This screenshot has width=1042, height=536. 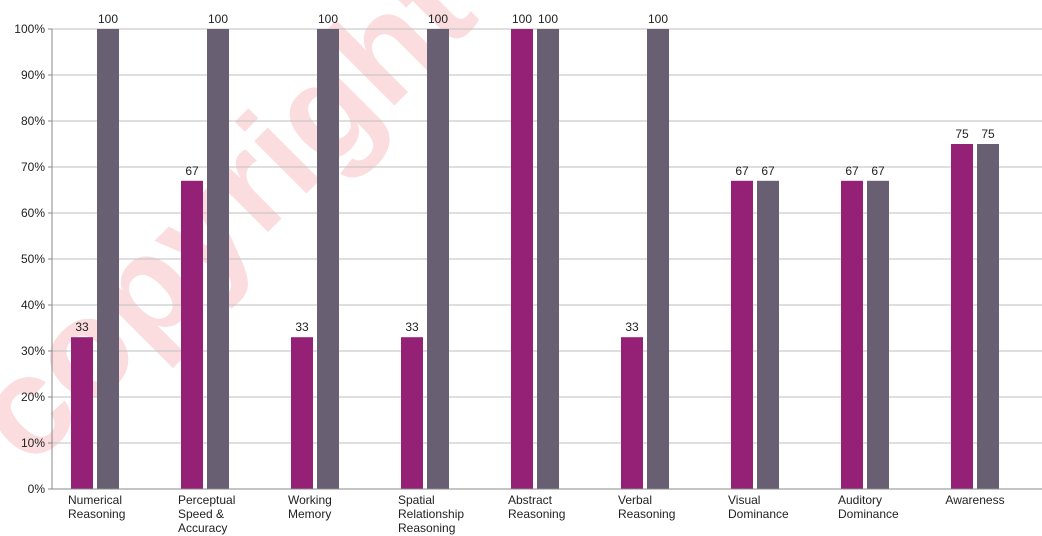 What do you see at coordinates (33, 305) in the screenshot?
I see `y-tick-label: 40%` at bounding box center [33, 305].